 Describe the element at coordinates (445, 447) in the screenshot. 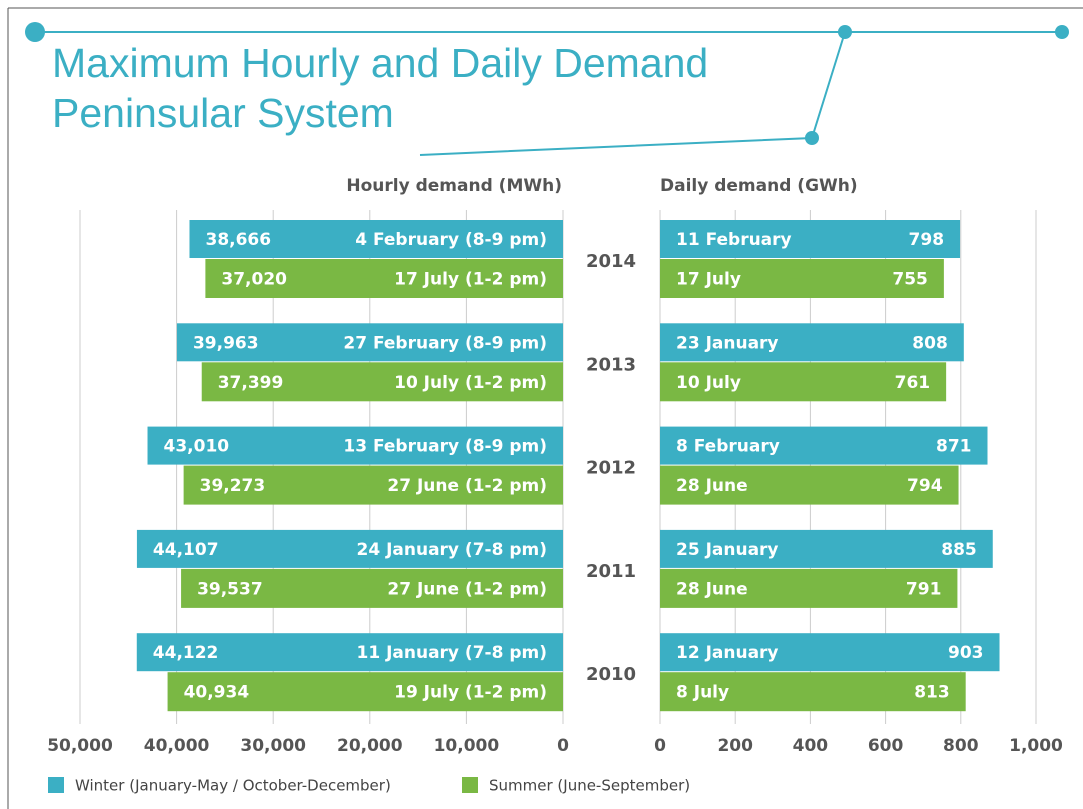

I see `bar-label: 13 February (8-9 pm)` at that location.